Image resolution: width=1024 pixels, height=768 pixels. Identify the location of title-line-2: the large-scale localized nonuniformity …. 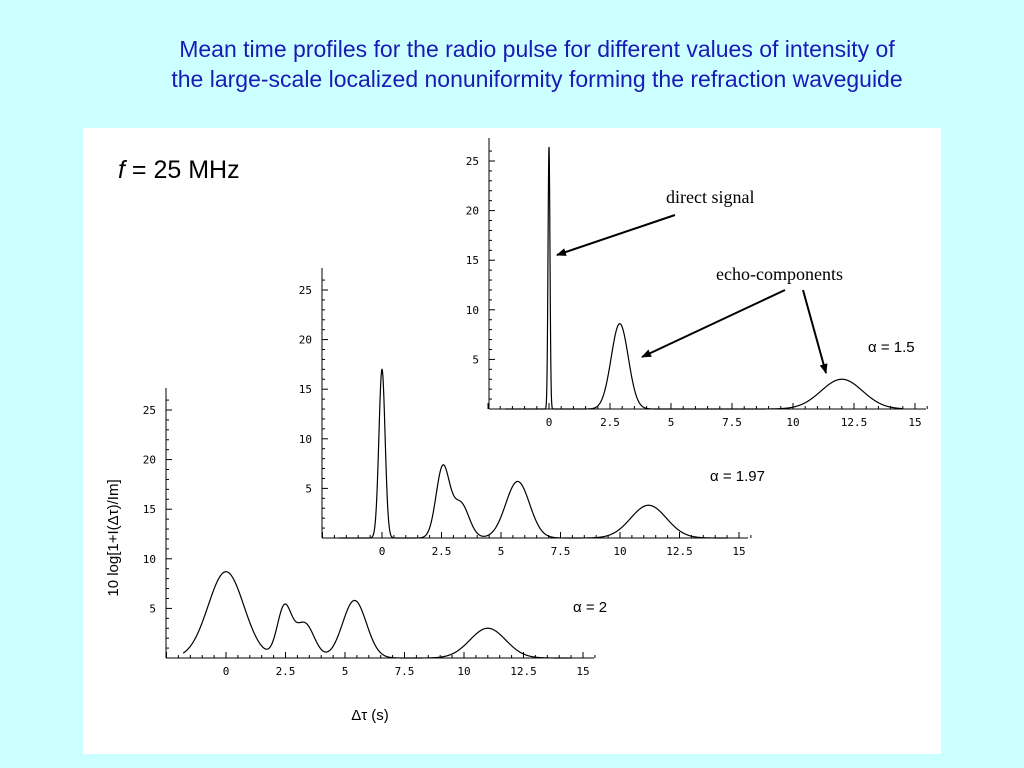
(537, 79).